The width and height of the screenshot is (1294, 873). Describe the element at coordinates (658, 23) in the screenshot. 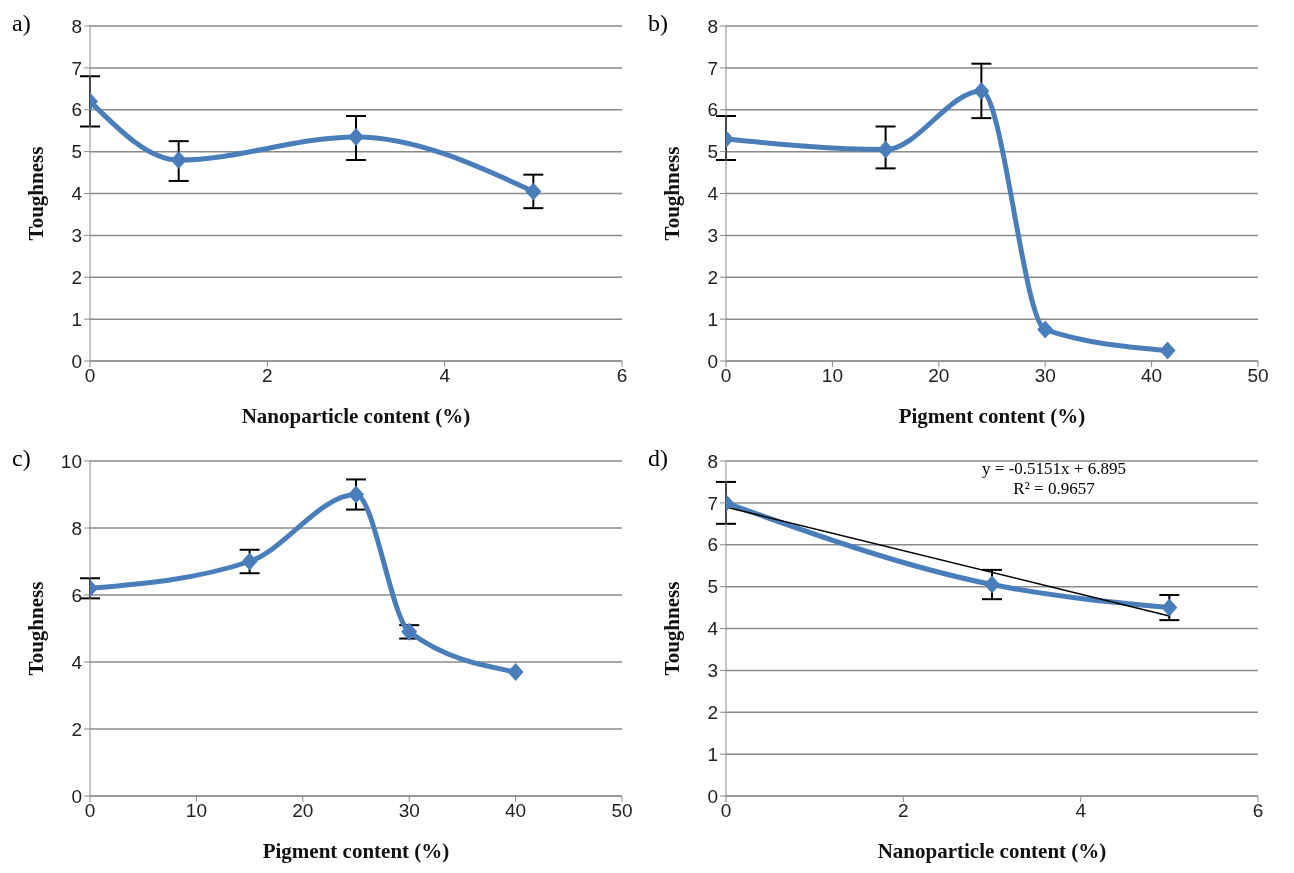

I see `chart-title: b)` at that location.